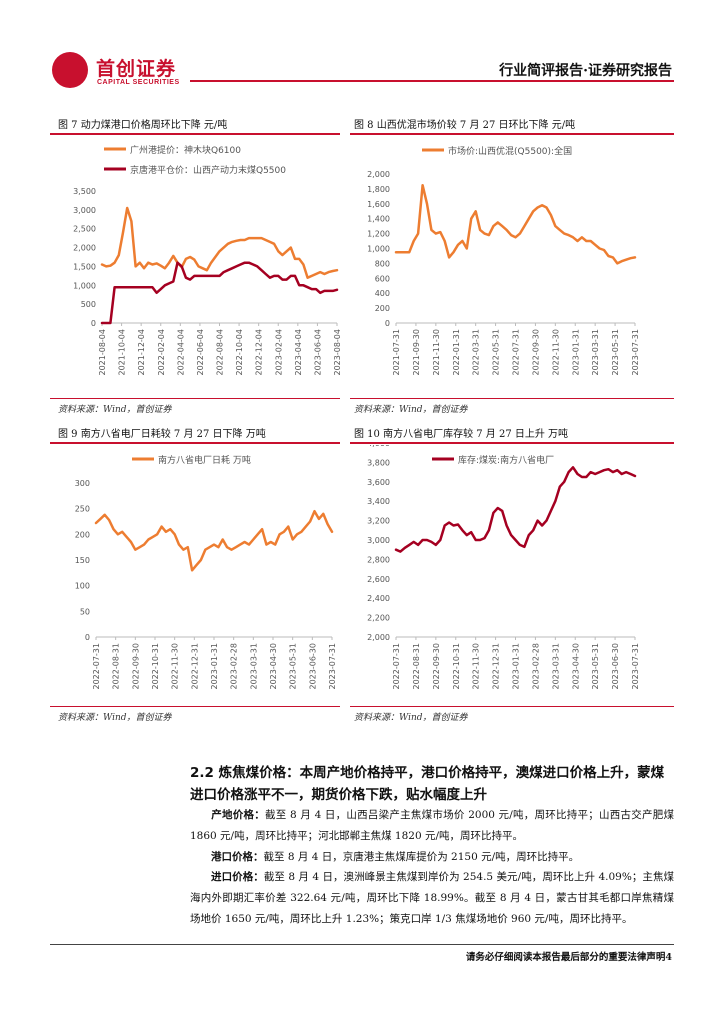 Image resolution: width=724 pixels, height=1024 pixels. Describe the element at coordinates (143, 125) in the screenshot. I see `figure-7-title: 图 7 动力煤港口价格周环比下降 元/吨` at that location.